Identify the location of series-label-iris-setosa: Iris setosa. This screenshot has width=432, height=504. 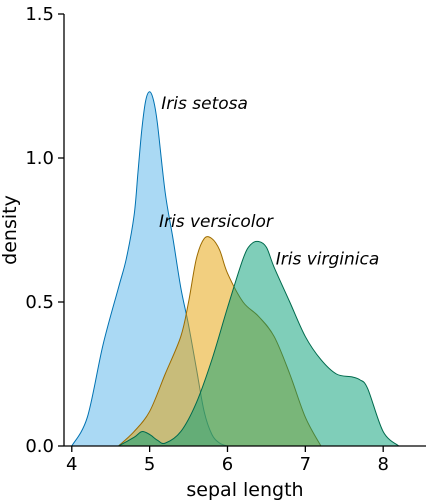
(204, 104).